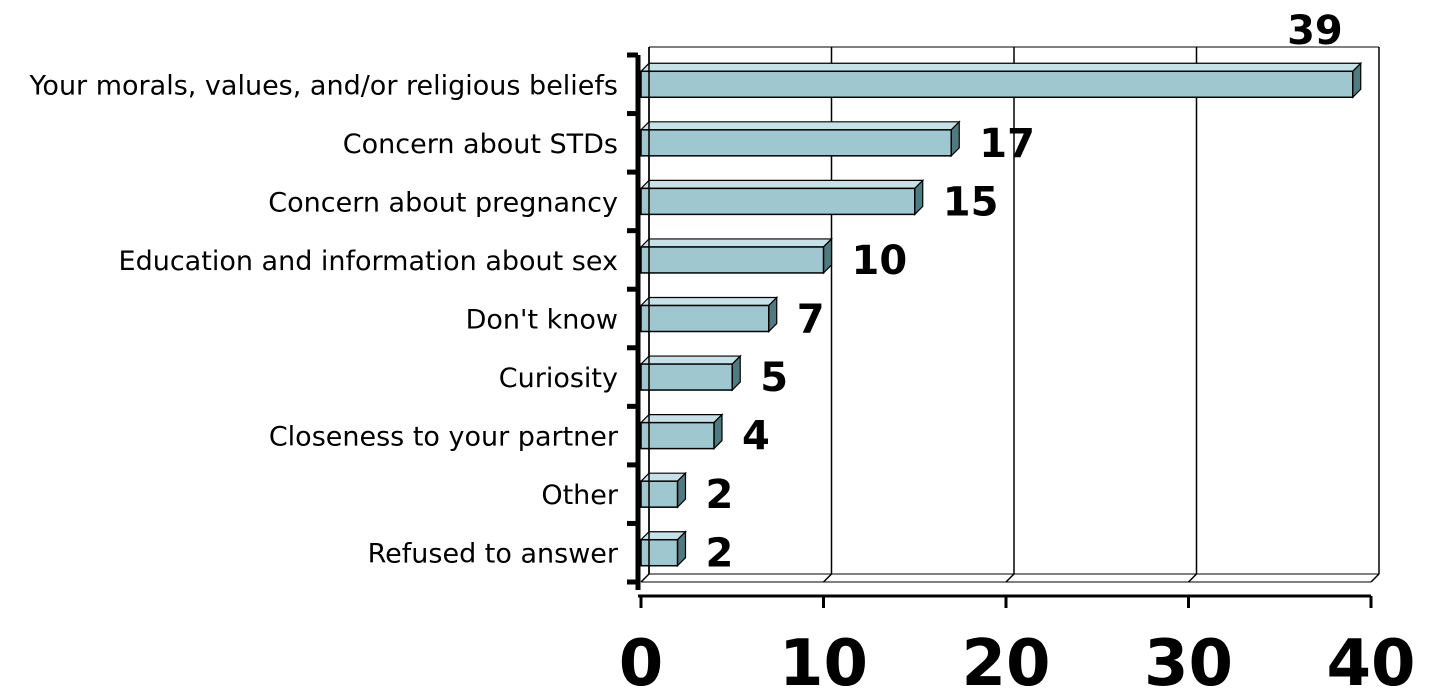 This screenshot has width=1429, height=692. I want to click on value-label-7: 4, so click(756, 437).